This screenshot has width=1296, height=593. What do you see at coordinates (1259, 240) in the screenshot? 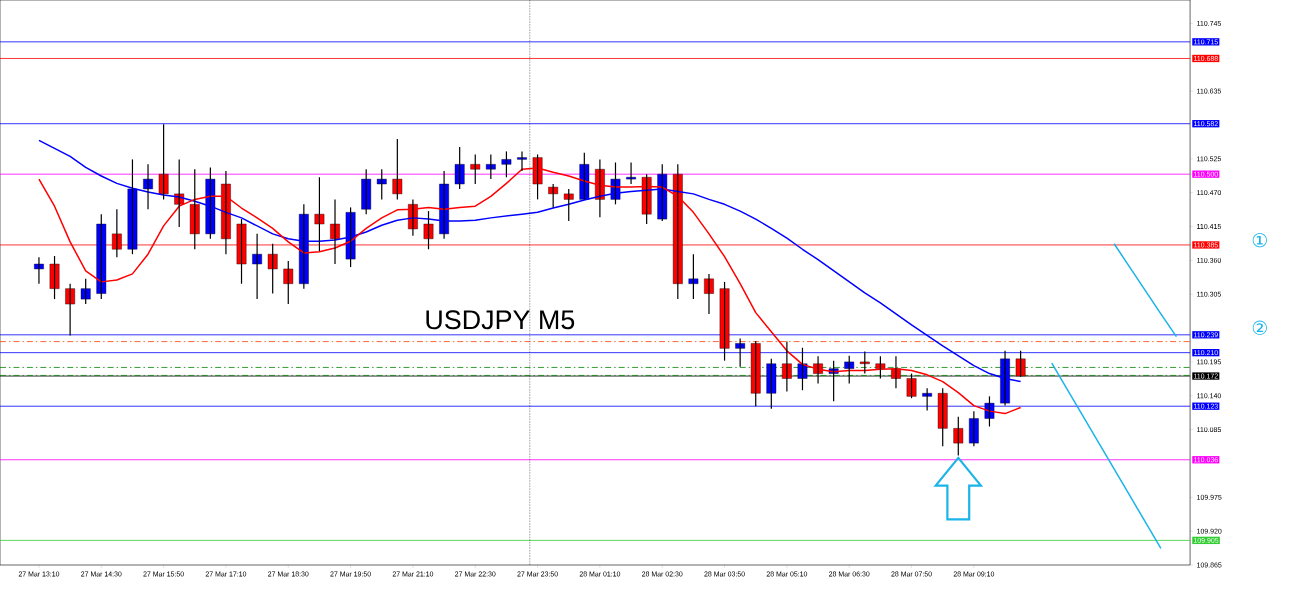
I see `text: ①` at bounding box center [1259, 240].